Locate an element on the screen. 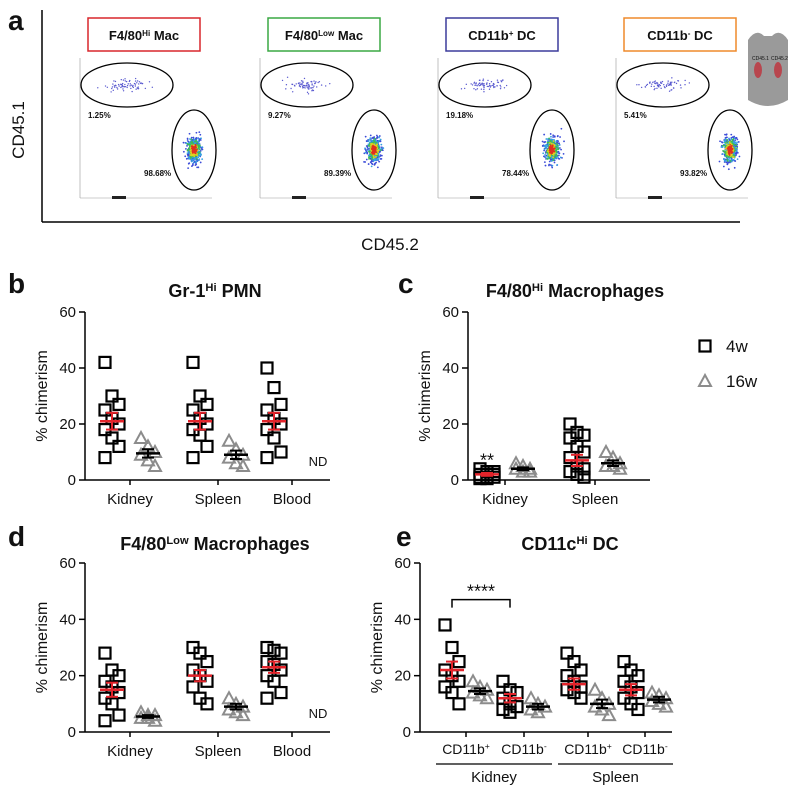 The image size is (800, 787). chart-title-rest: DC is located at coordinates (603, 544).